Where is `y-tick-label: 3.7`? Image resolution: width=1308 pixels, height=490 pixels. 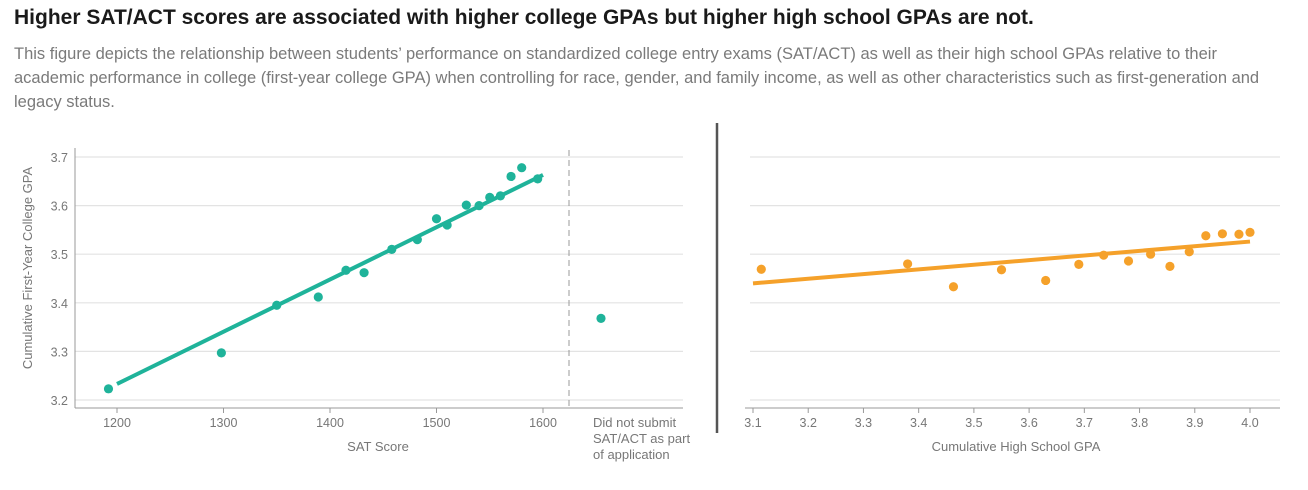
y-tick-label: 3.7 is located at coordinates (59, 158).